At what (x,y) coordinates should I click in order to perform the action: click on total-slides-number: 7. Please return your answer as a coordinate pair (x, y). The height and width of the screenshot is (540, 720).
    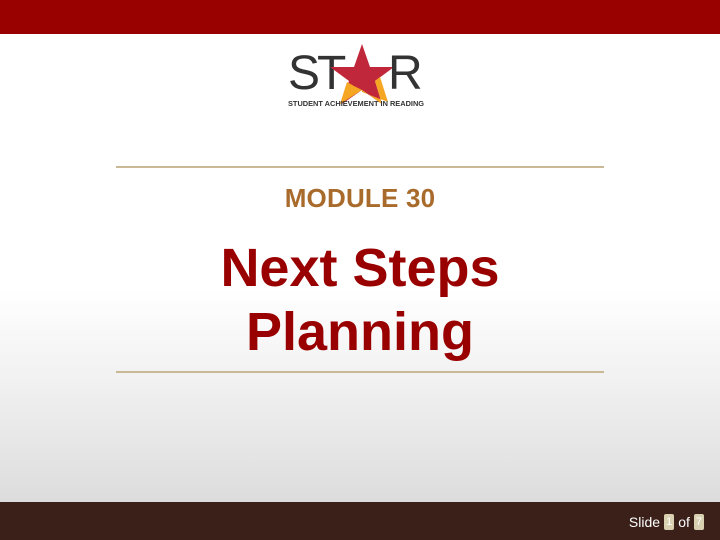
    Looking at the image, I should click on (698, 522).